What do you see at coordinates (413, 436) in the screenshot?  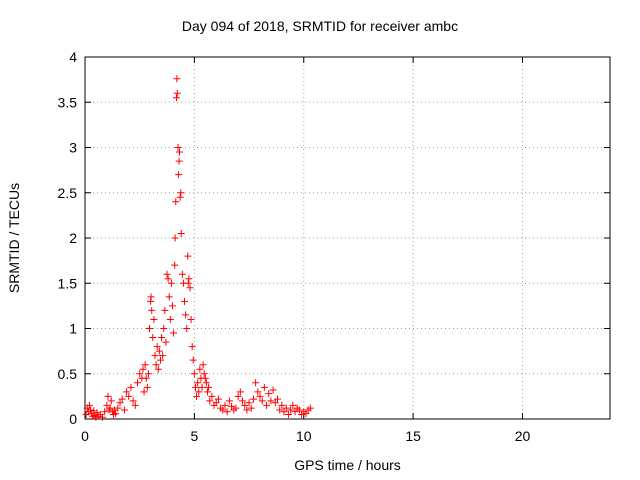 I see `x-tick-label: 15` at bounding box center [413, 436].